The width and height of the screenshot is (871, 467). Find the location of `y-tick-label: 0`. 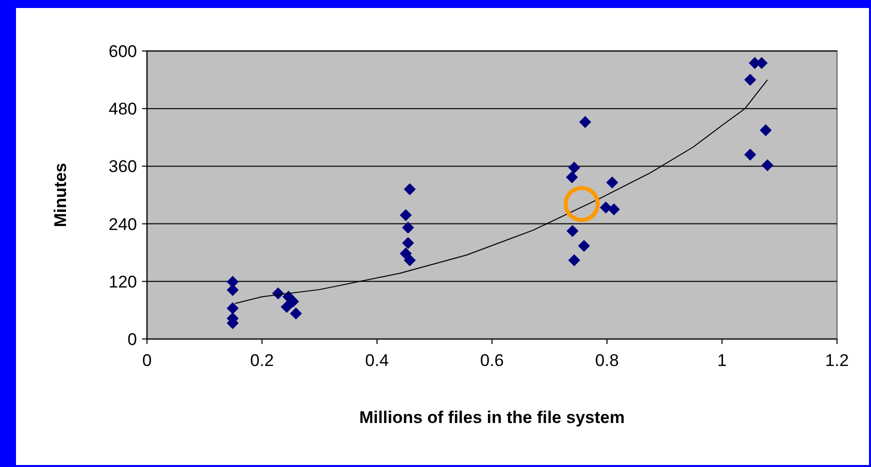

y-tick-label: 0 is located at coordinates (132, 339).